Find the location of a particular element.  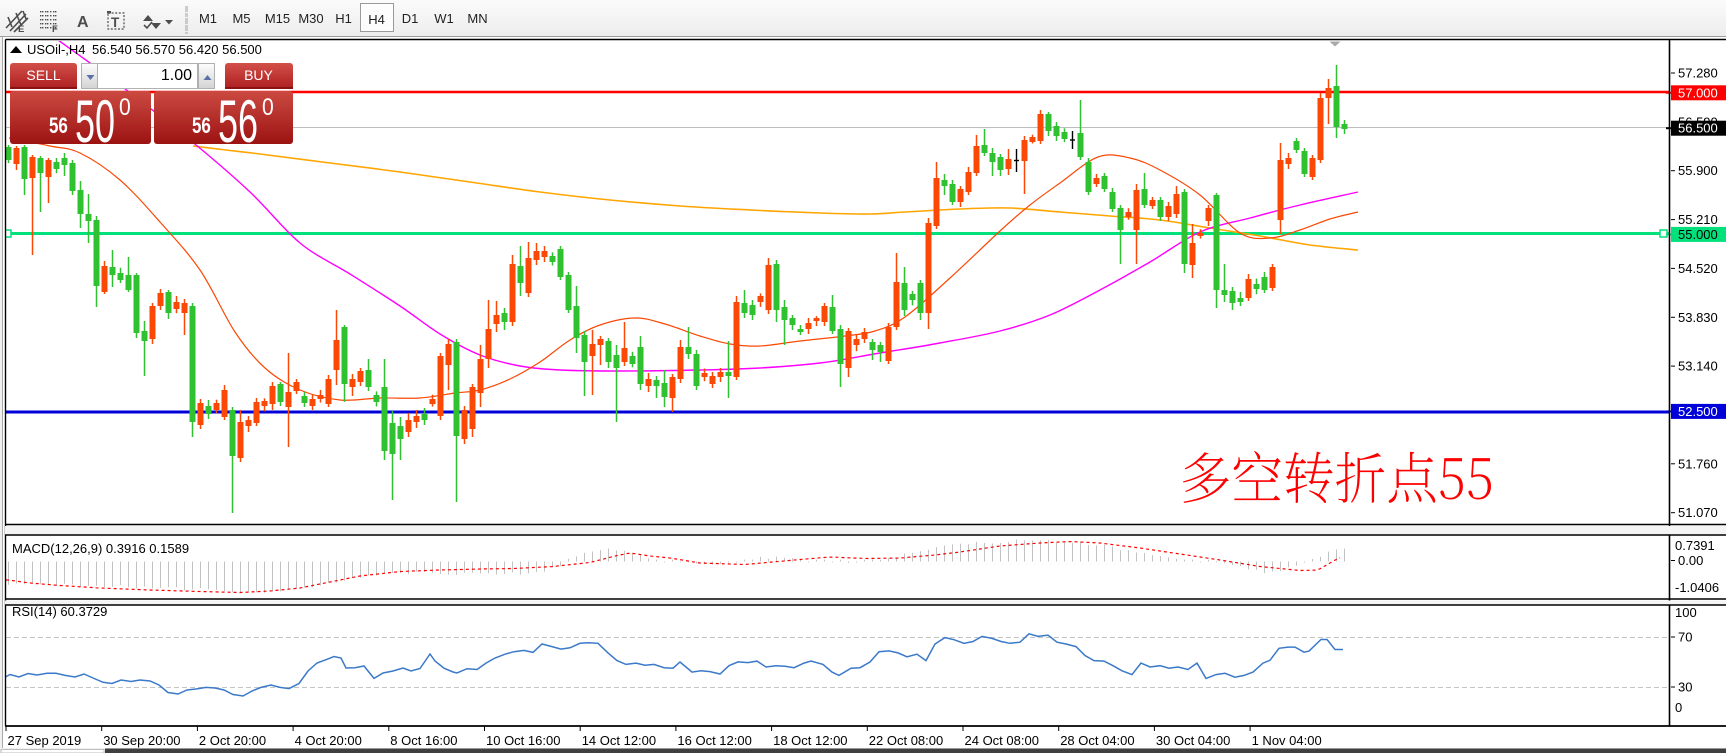

svg-text: A is located at coordinates (83, 22).